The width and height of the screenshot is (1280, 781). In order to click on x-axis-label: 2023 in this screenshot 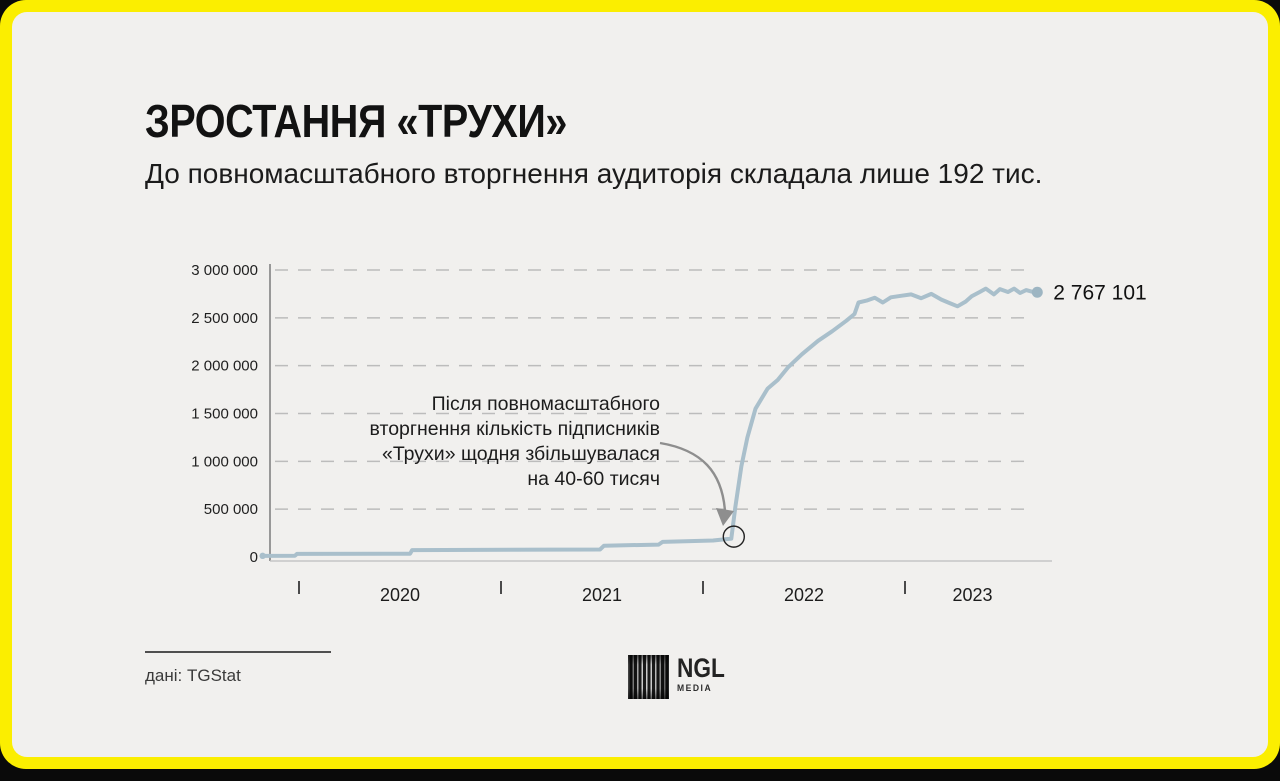, I will do `click(972, 595)`.